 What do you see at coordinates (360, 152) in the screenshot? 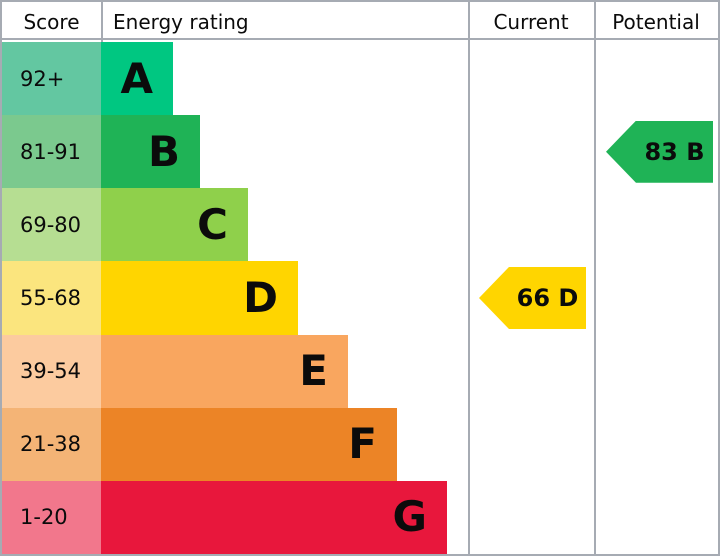
I see `band-row: 81-91 B 83 B` at bounding box center [360, 152].